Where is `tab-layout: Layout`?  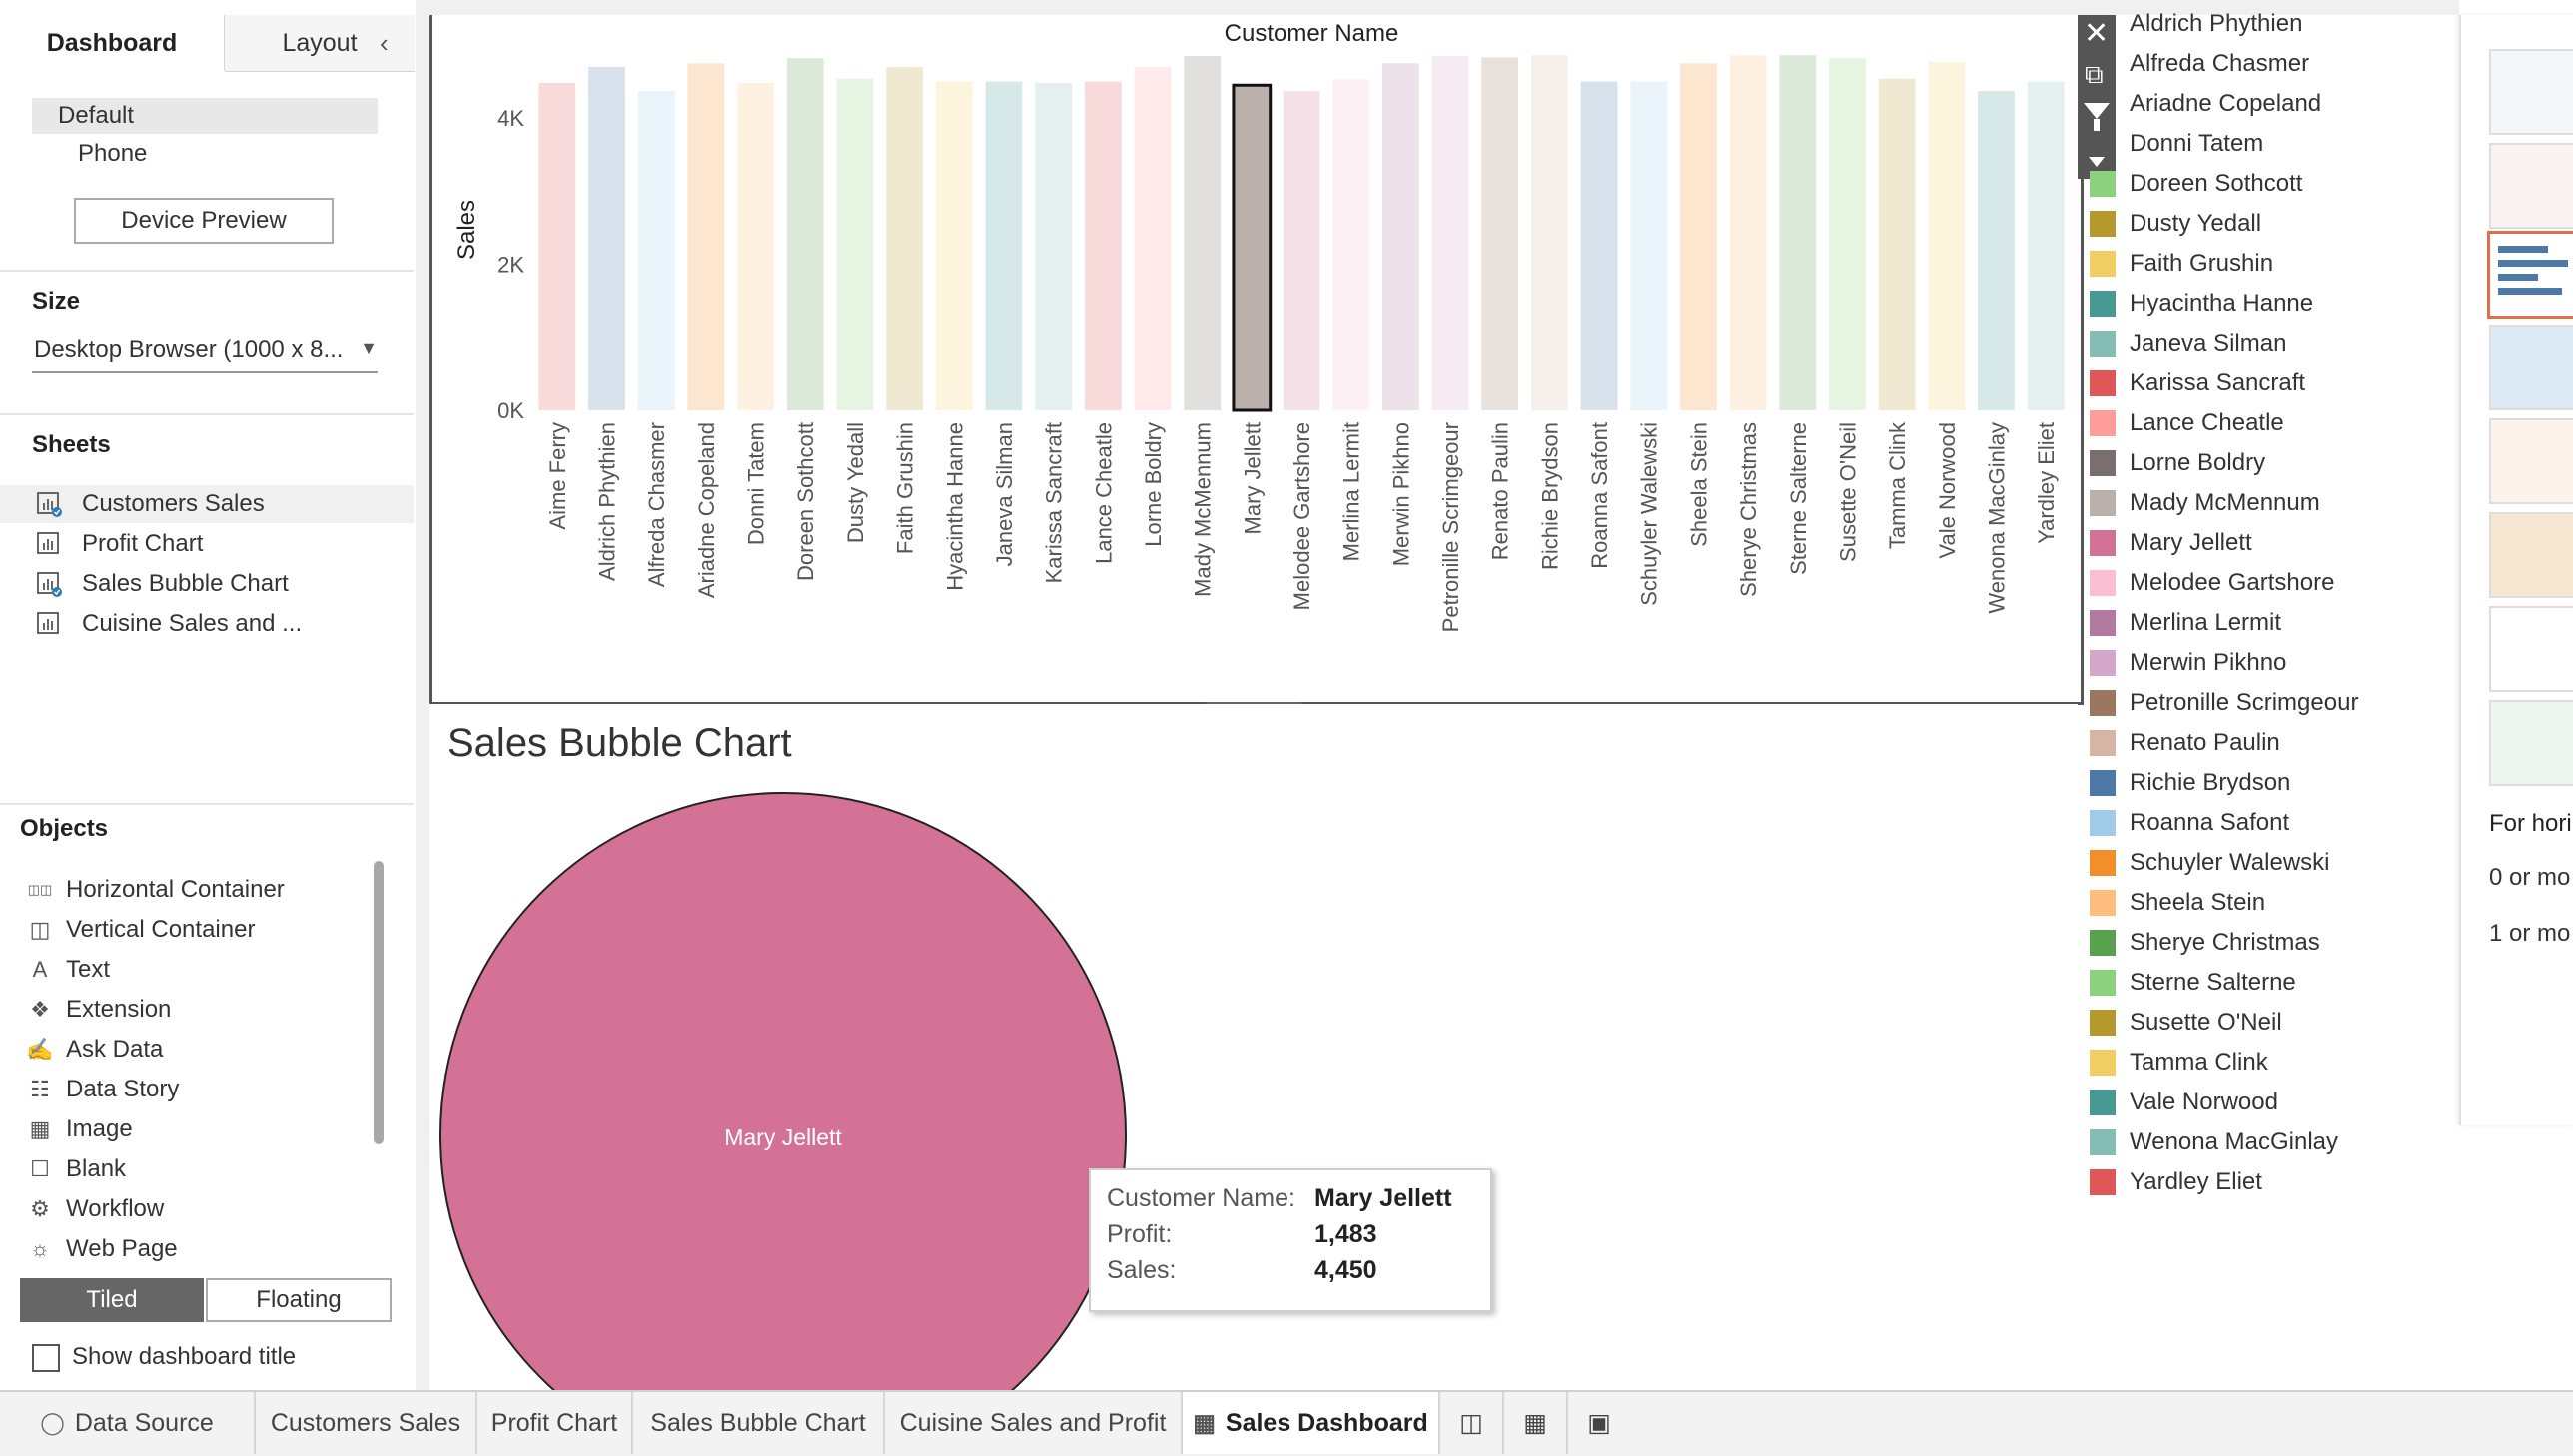 tab-layout: Layout is located at coordinates (320, 43).